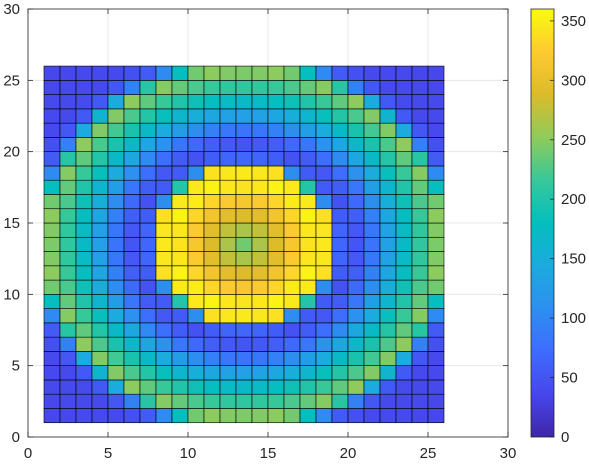 The height and width of the screenshot is (465, 589). What do you see at coordinates (573, 80) in the screenshot?
I see `colorbar-tick-label: 300` at bounding box center [573, 80].